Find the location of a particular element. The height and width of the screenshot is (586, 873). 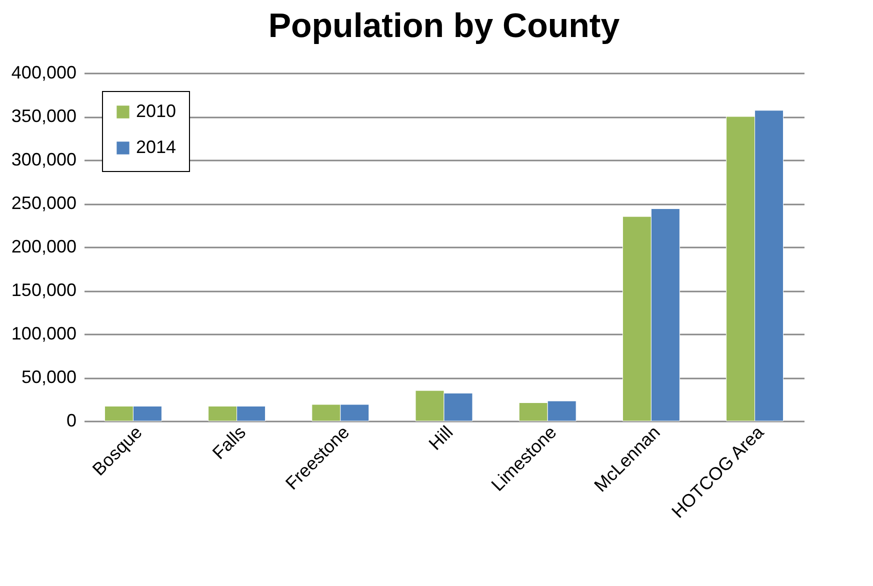

y-tick-label: 150,000 is located at coordinates (43, 290).